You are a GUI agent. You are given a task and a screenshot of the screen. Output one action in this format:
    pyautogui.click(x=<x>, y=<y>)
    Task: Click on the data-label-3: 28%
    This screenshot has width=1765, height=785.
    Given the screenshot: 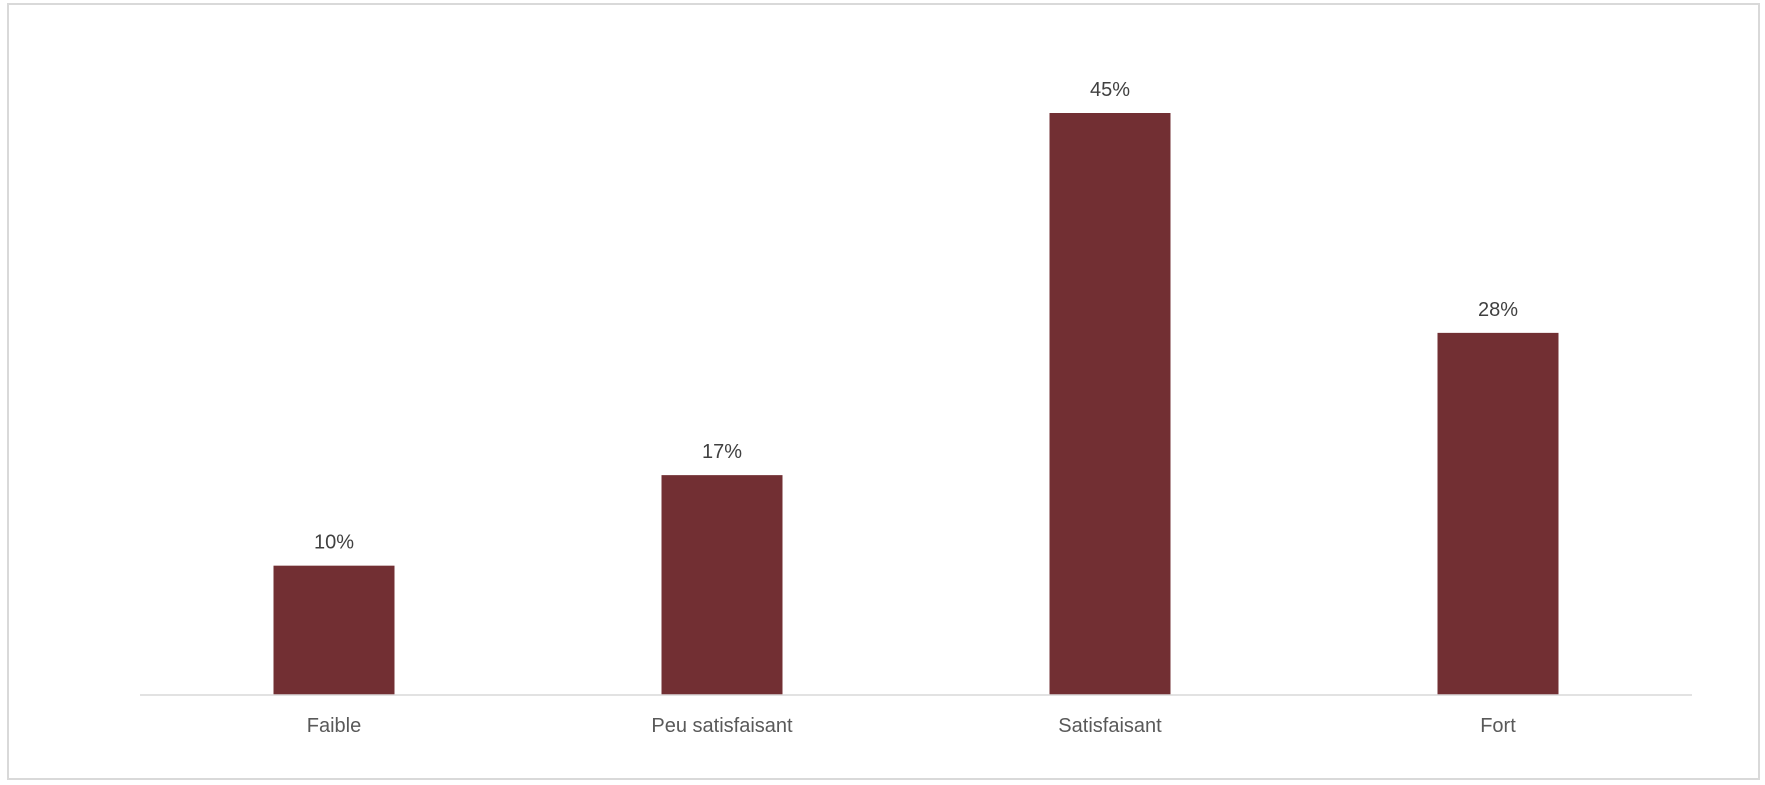 What is the action you would take?
    pyautogui.click(x=1498, y=310)
    